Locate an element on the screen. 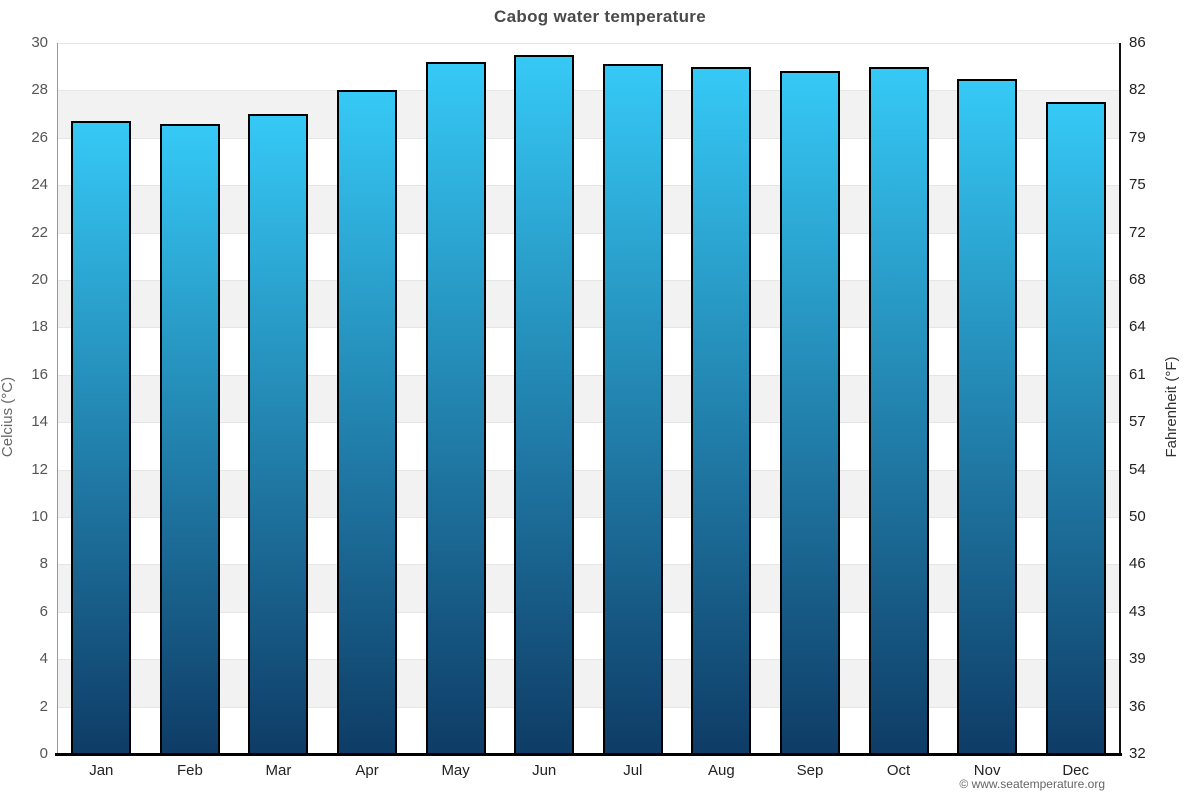 This screenshot has height=800, width=1200. bar-feb is located at coordinates (189, 438).